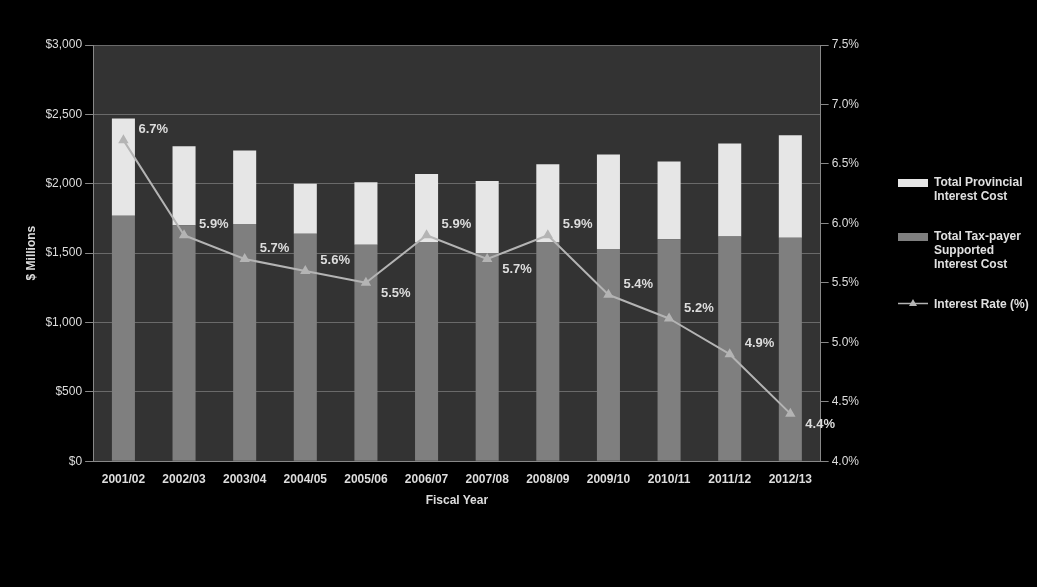 This screenshot has height=587, width=1037. Describe the element at coordinates (978, 250) in the screenshot. I see `legend-label: Total Tax-payer Supported Interest Cost` at that location.